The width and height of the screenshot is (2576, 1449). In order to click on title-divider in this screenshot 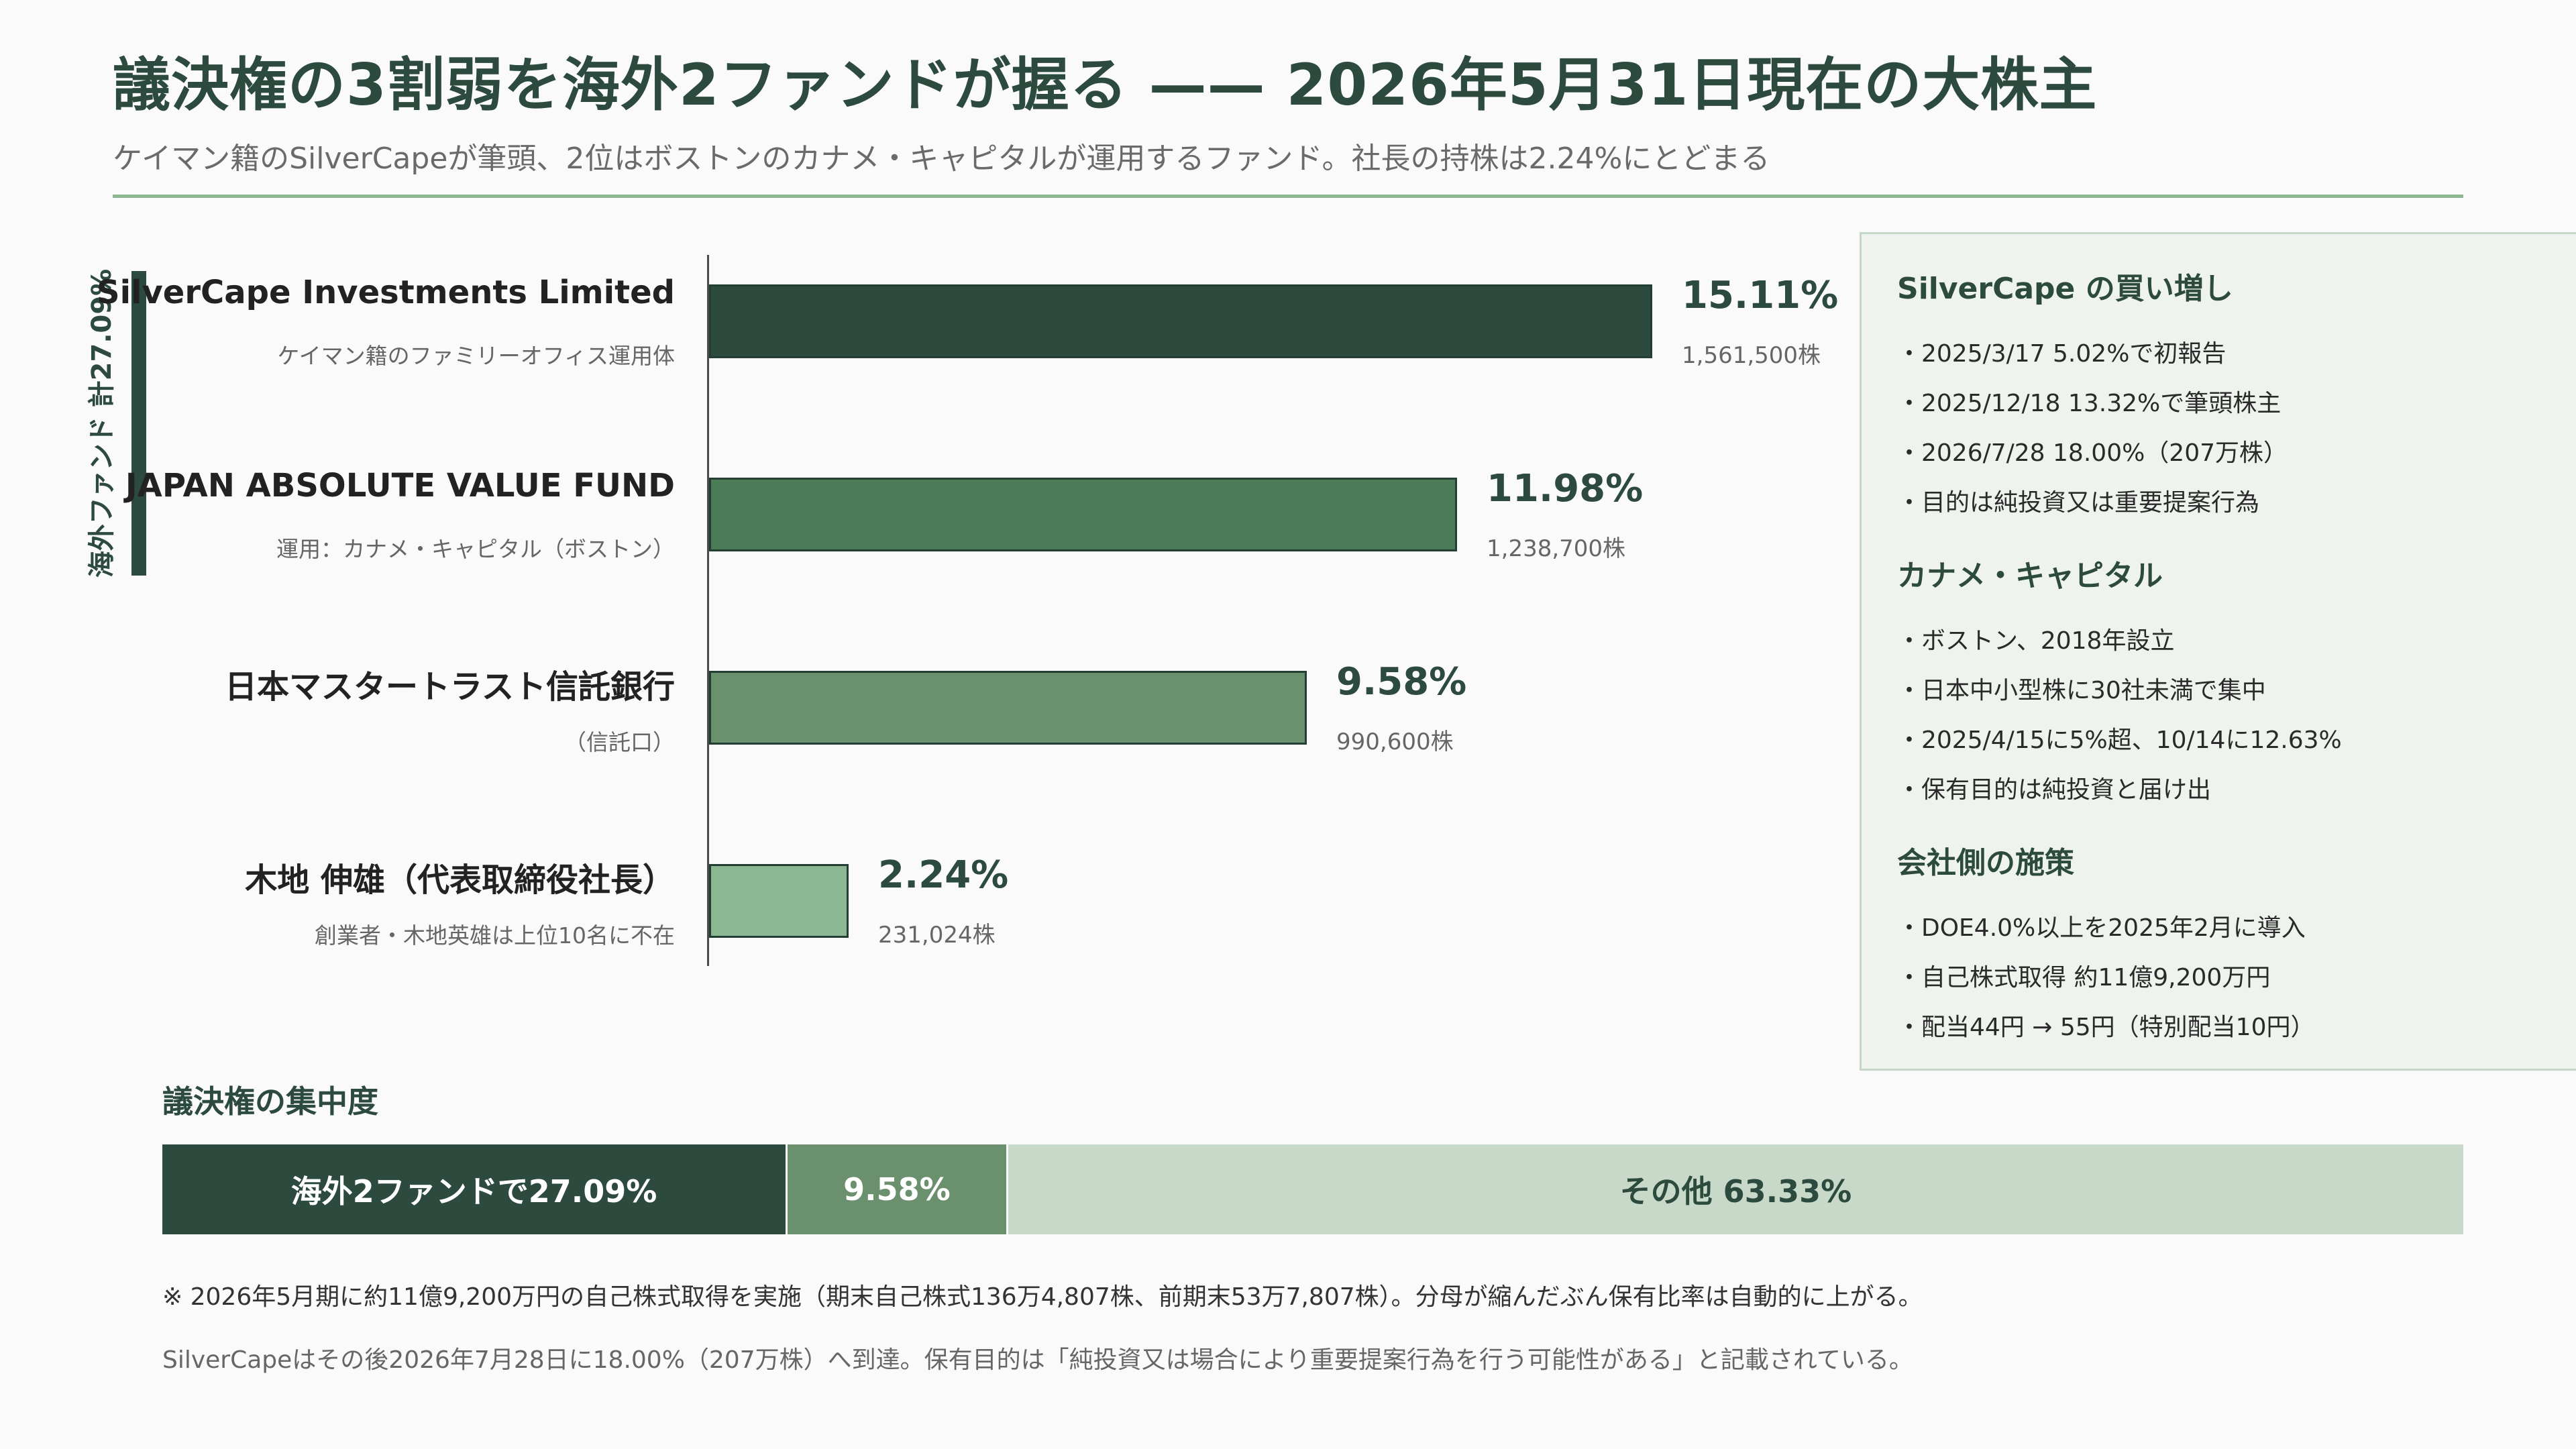, I will do `click(1288, 196)`.